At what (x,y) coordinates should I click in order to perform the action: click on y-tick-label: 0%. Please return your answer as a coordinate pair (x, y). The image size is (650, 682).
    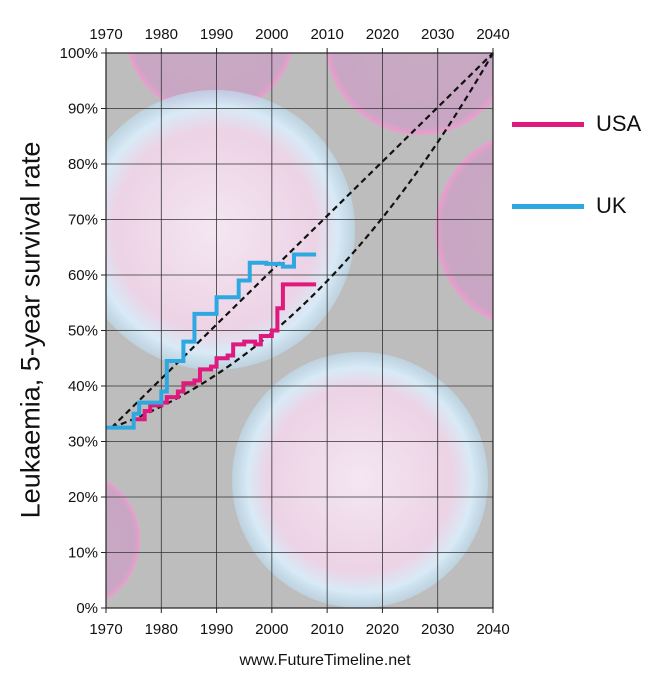
    Looking at the image, I should click on (87, 608).